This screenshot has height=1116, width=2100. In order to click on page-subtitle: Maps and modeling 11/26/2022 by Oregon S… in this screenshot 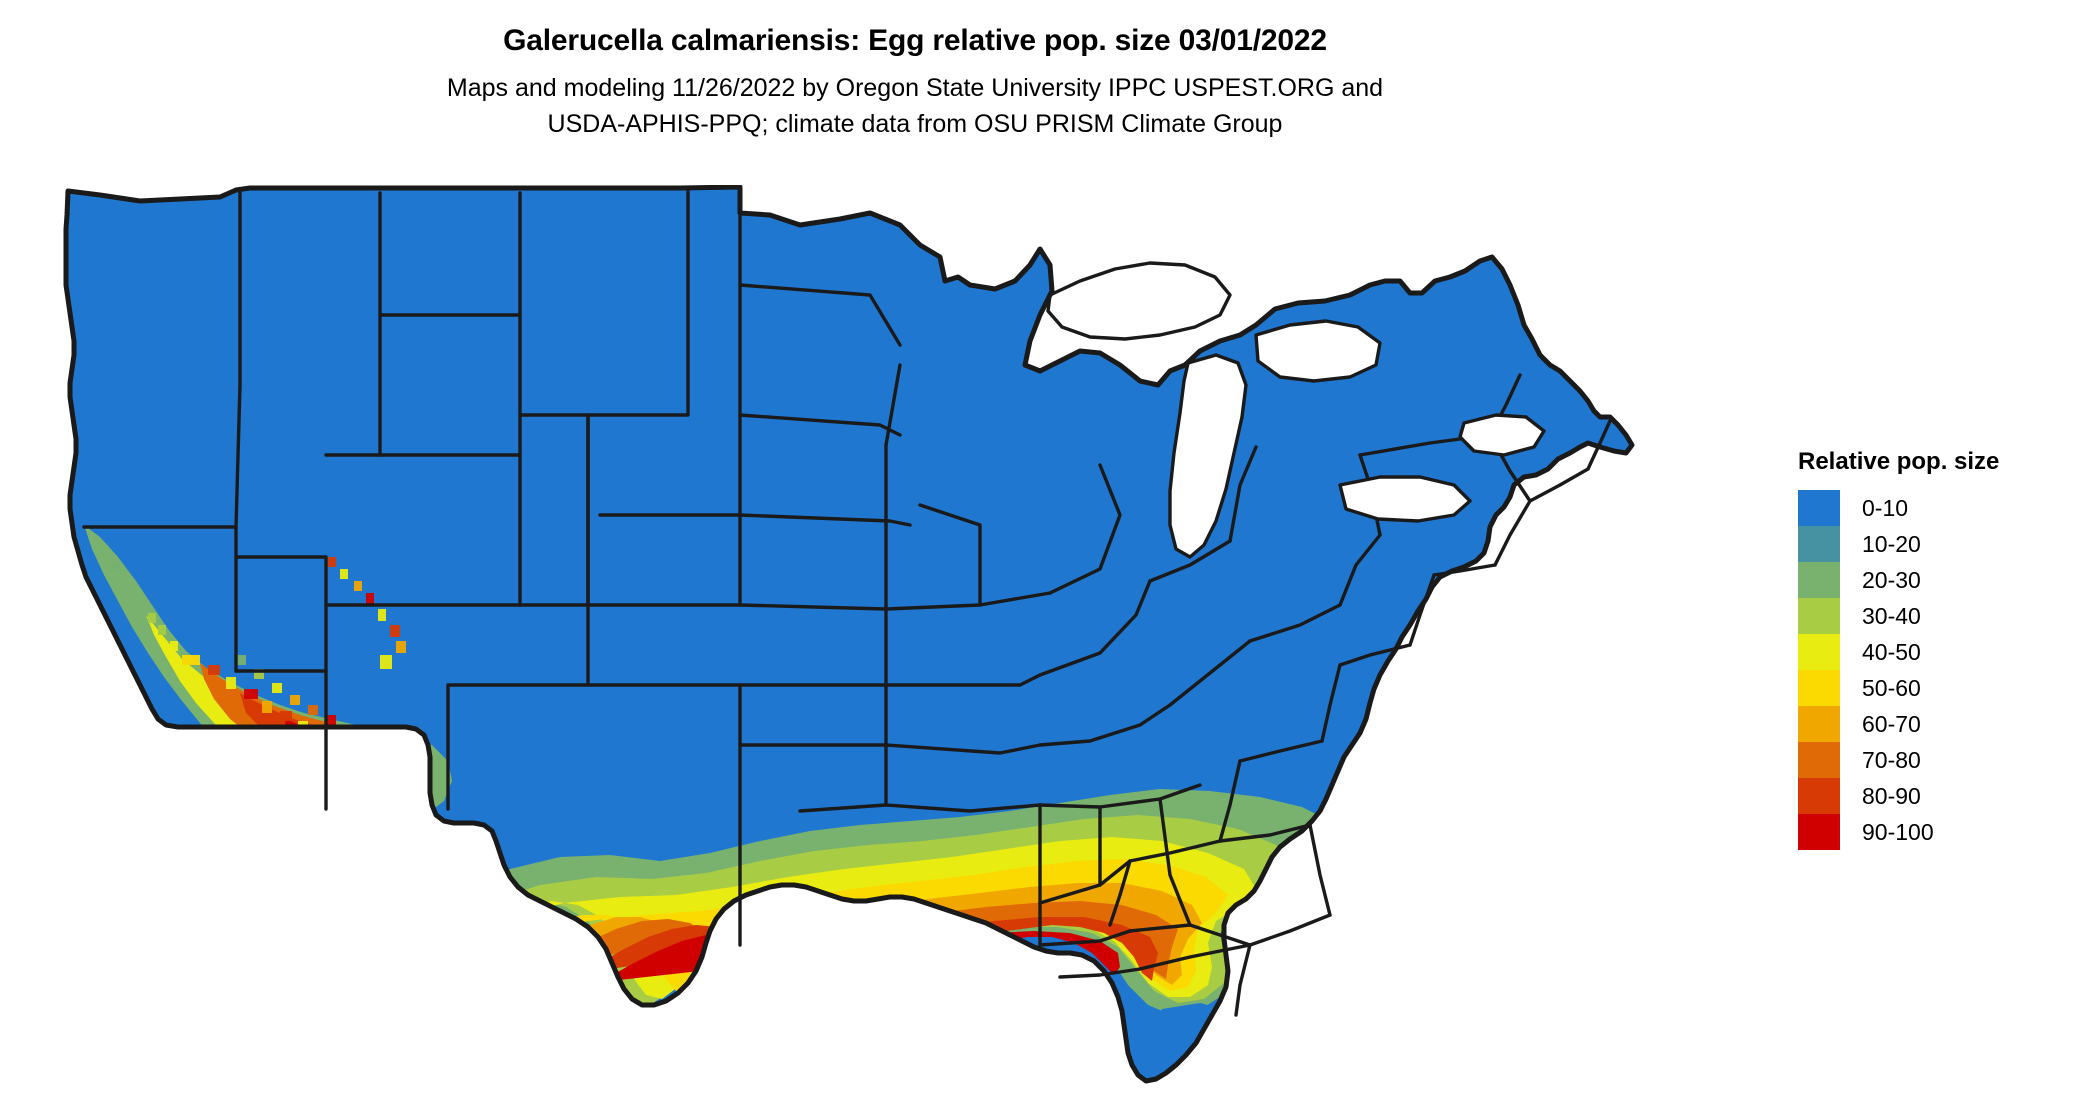, I will do `click(915, 106)`.